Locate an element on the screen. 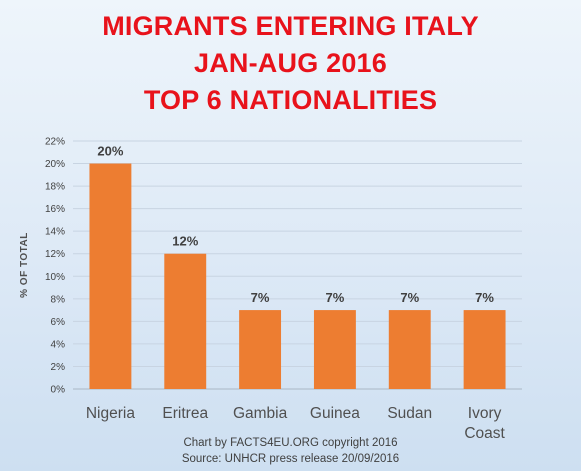  y-axis-label: % OF TOTAL is located at coordinates (24, 265).